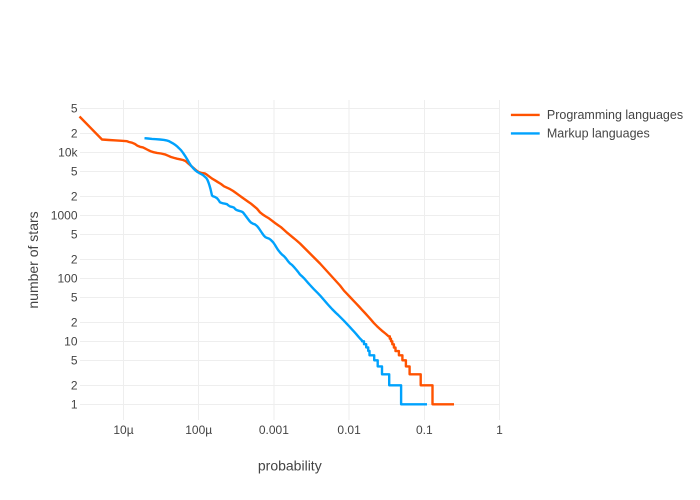 The image size is (700, 500). Describe the element at coordinates (615, 115) in the screenshot. I see `svg-text: Programming languages` at that location.